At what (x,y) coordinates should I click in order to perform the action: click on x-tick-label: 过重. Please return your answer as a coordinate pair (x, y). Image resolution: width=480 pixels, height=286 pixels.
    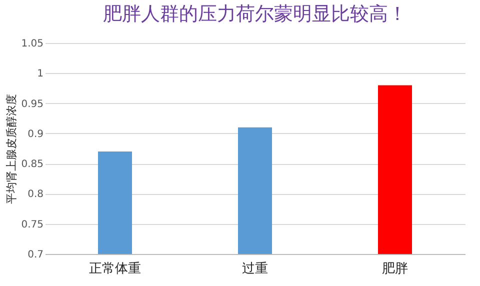
    Looking at the image, I should click on (255, 269).